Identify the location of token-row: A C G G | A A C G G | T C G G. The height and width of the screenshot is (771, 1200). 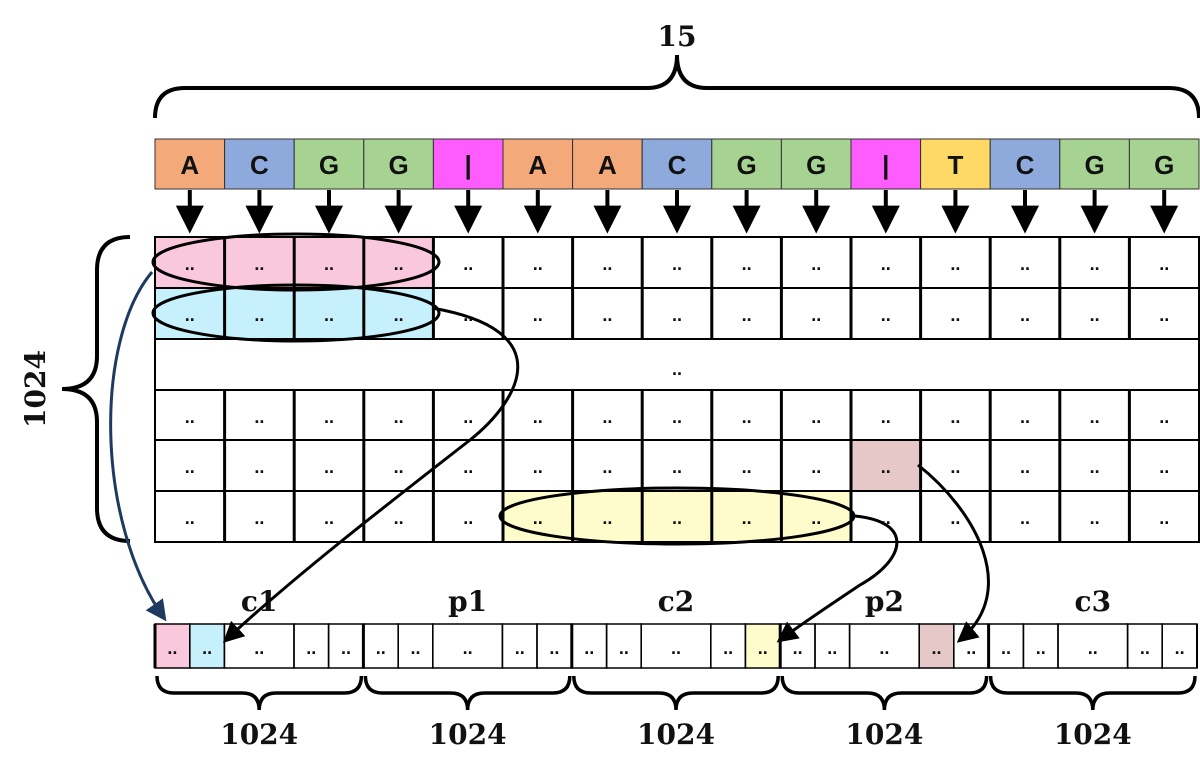
(677, 164).